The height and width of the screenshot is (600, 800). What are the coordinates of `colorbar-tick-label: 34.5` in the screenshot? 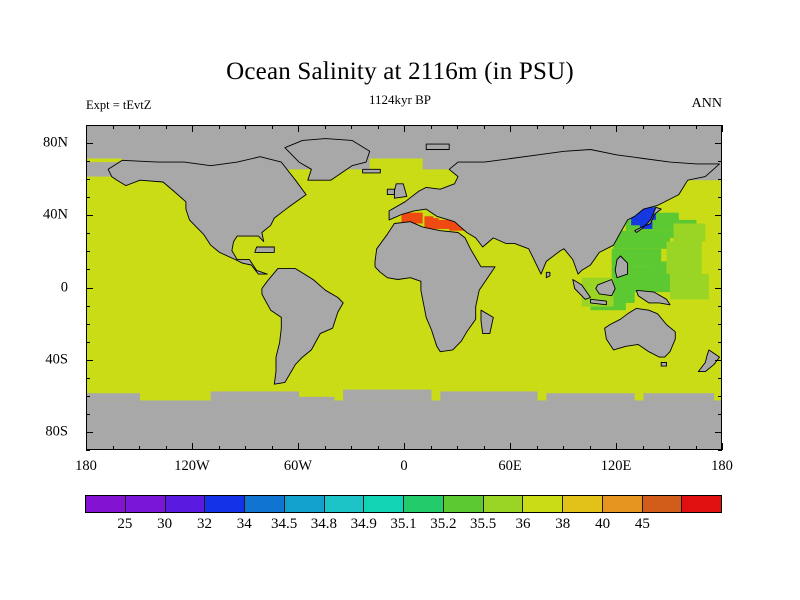 It's located at (284, 524).